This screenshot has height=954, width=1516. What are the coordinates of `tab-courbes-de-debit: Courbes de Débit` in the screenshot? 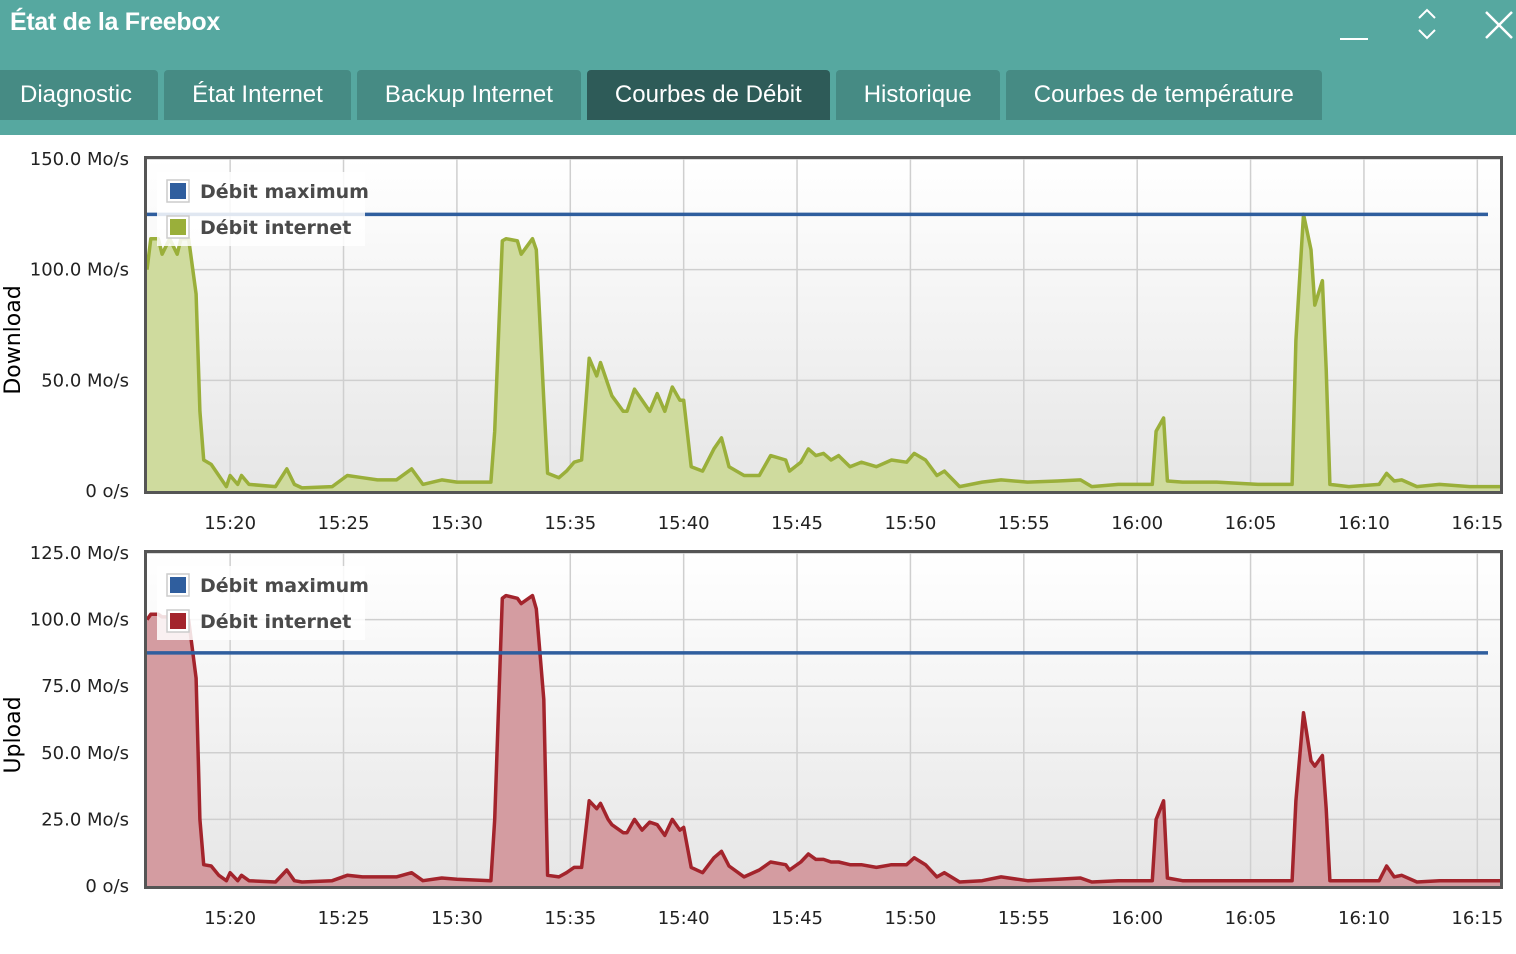 It's located at (708, 95).